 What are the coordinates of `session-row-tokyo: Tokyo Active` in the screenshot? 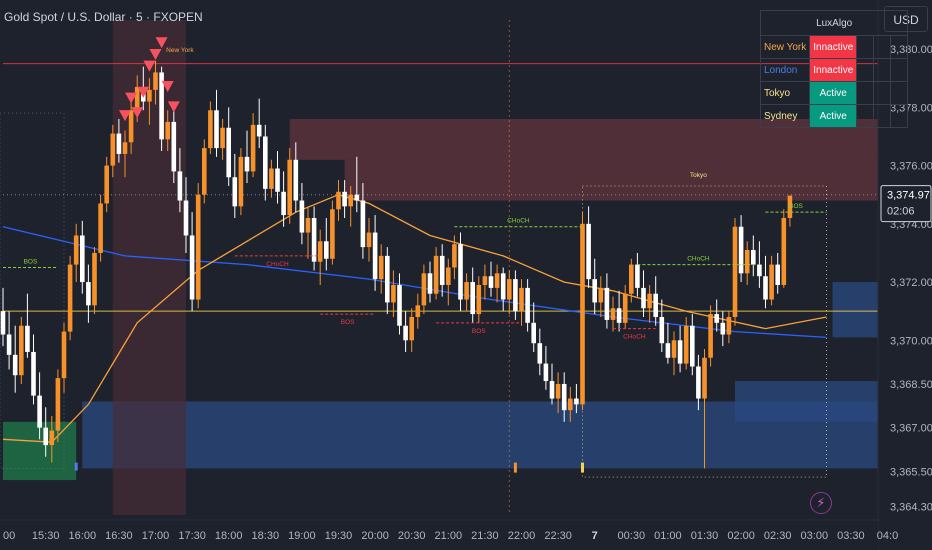 It's located at (834, 93).